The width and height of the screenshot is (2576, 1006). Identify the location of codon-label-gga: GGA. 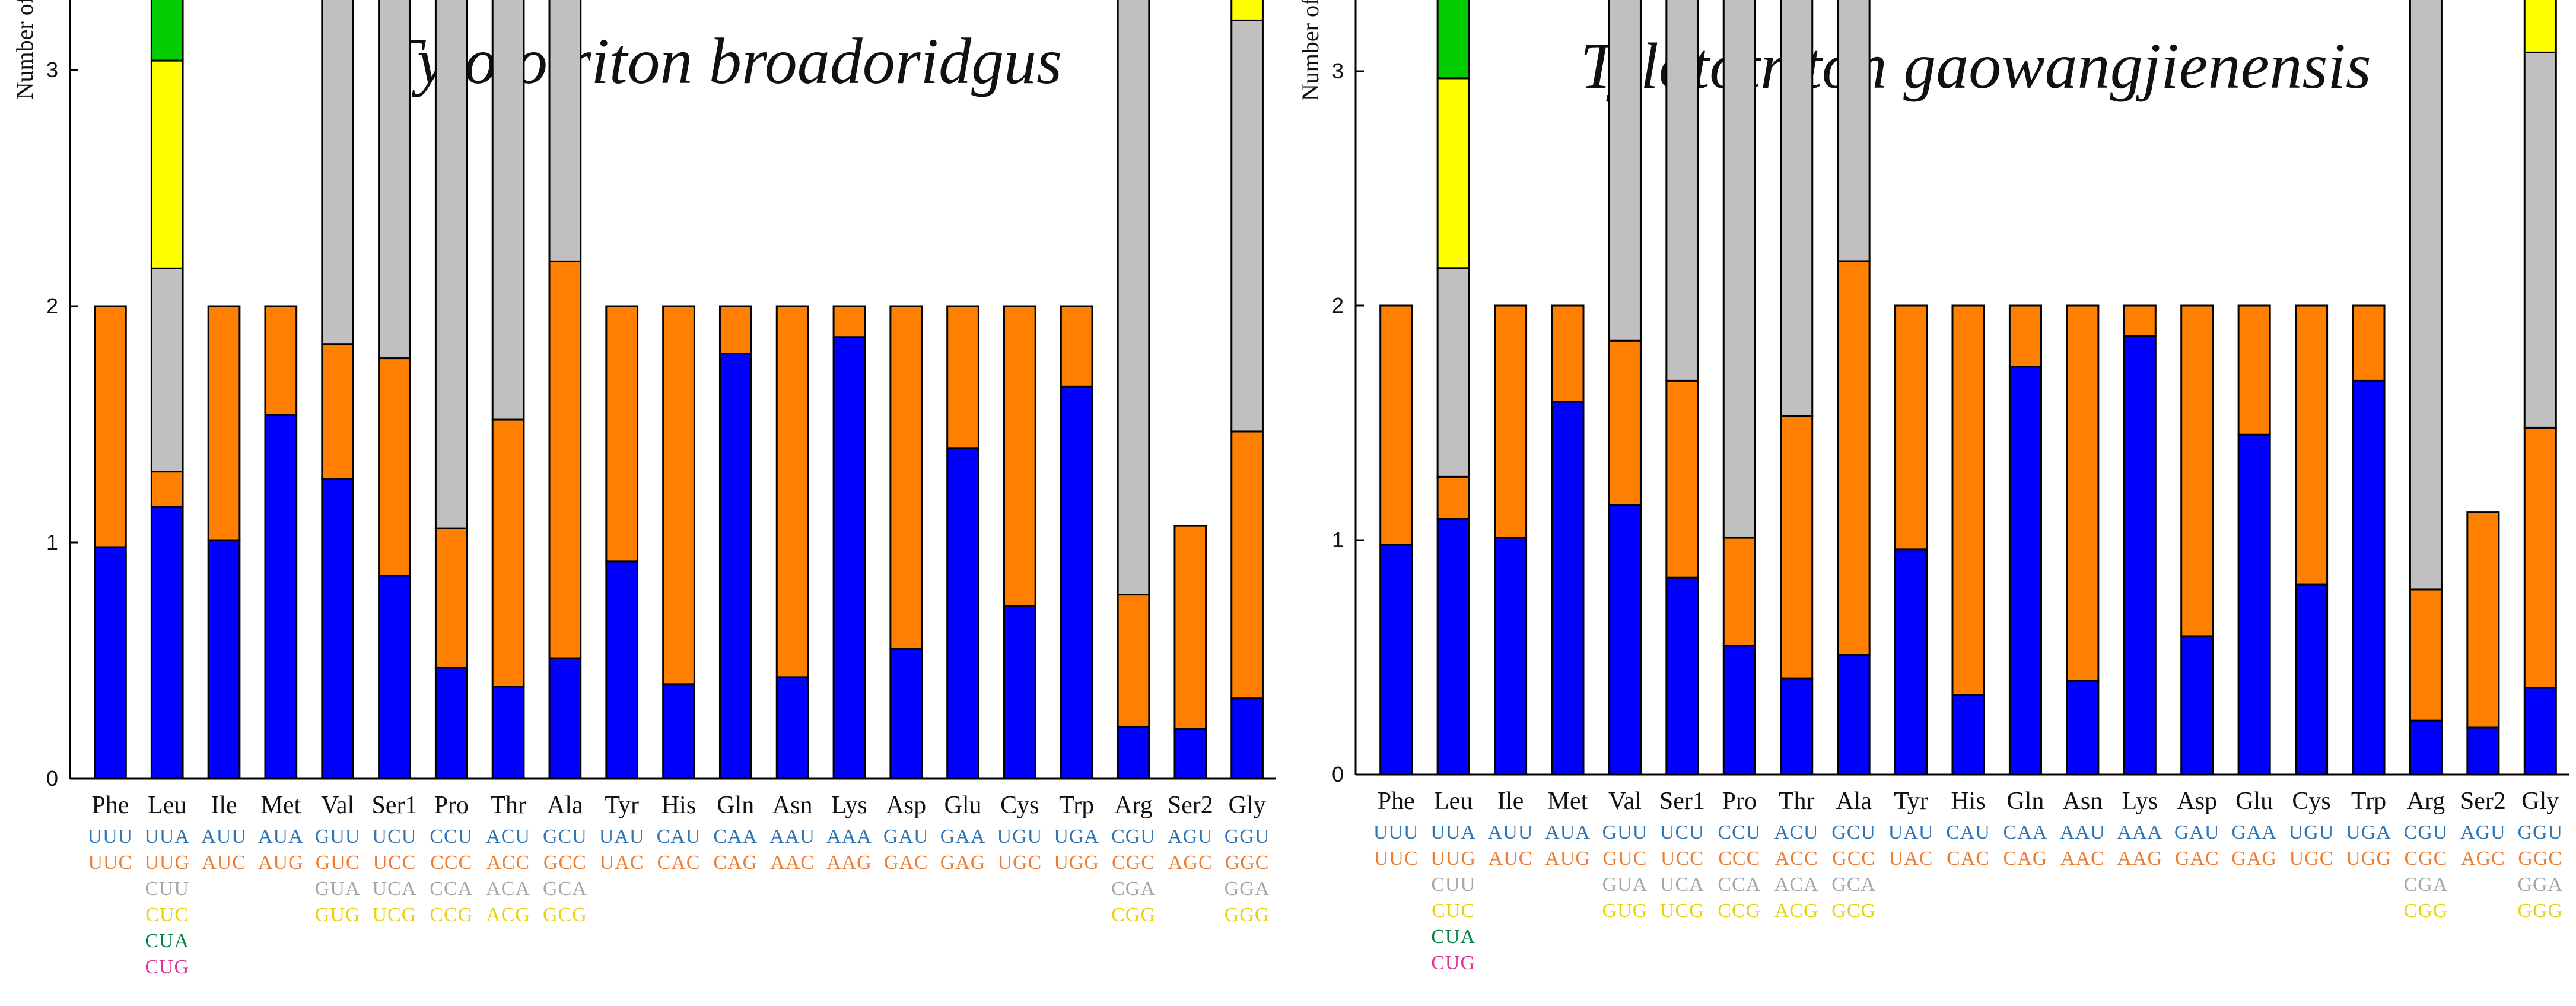
(2540, 885).